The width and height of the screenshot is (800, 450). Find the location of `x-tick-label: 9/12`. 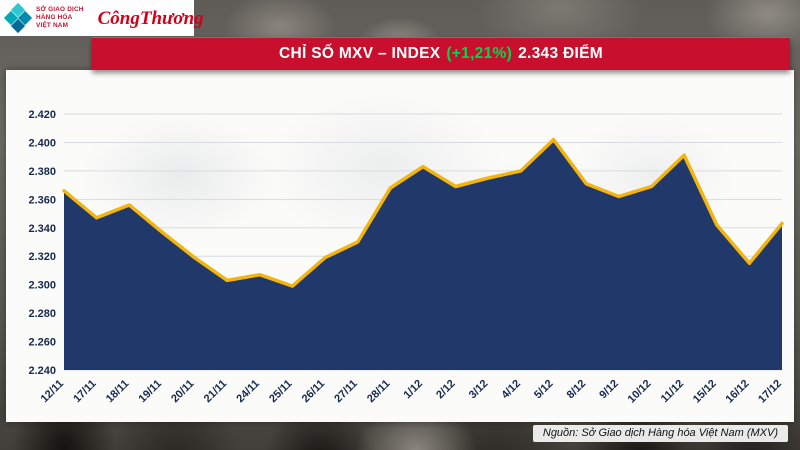

x-tick-label: 9/12 is located at coordinates (609, 390).